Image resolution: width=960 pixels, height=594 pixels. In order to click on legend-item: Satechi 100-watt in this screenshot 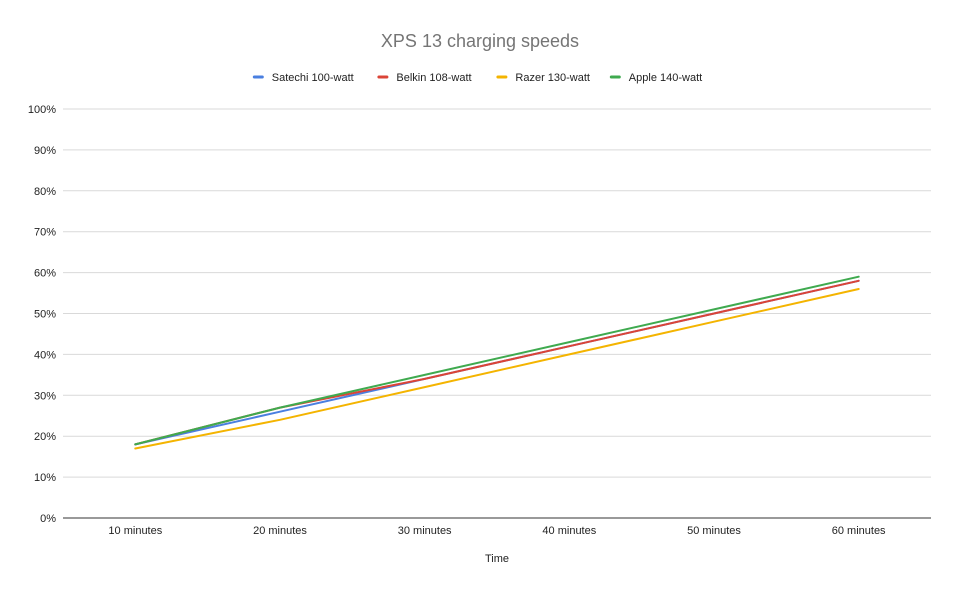, I will do `click(303, 78)`.